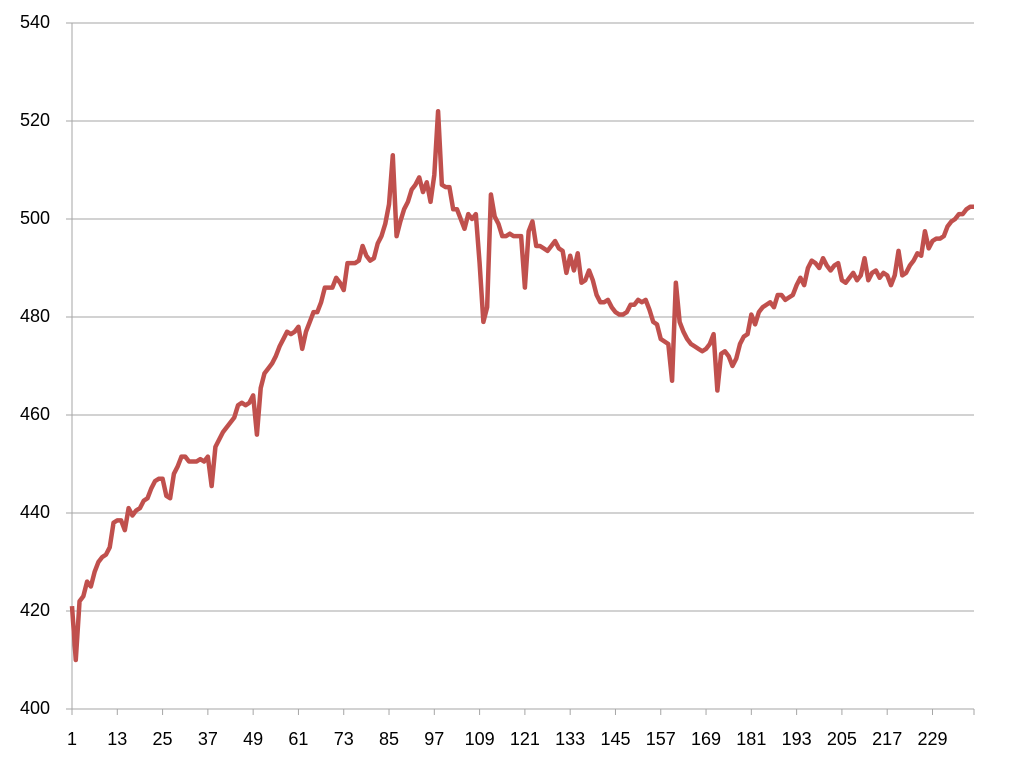 This screenshot has width=1014, height=765. Describe the element at coordinates (842, 739) in the screenshot. I see `x-tick-label: 205` at that location.